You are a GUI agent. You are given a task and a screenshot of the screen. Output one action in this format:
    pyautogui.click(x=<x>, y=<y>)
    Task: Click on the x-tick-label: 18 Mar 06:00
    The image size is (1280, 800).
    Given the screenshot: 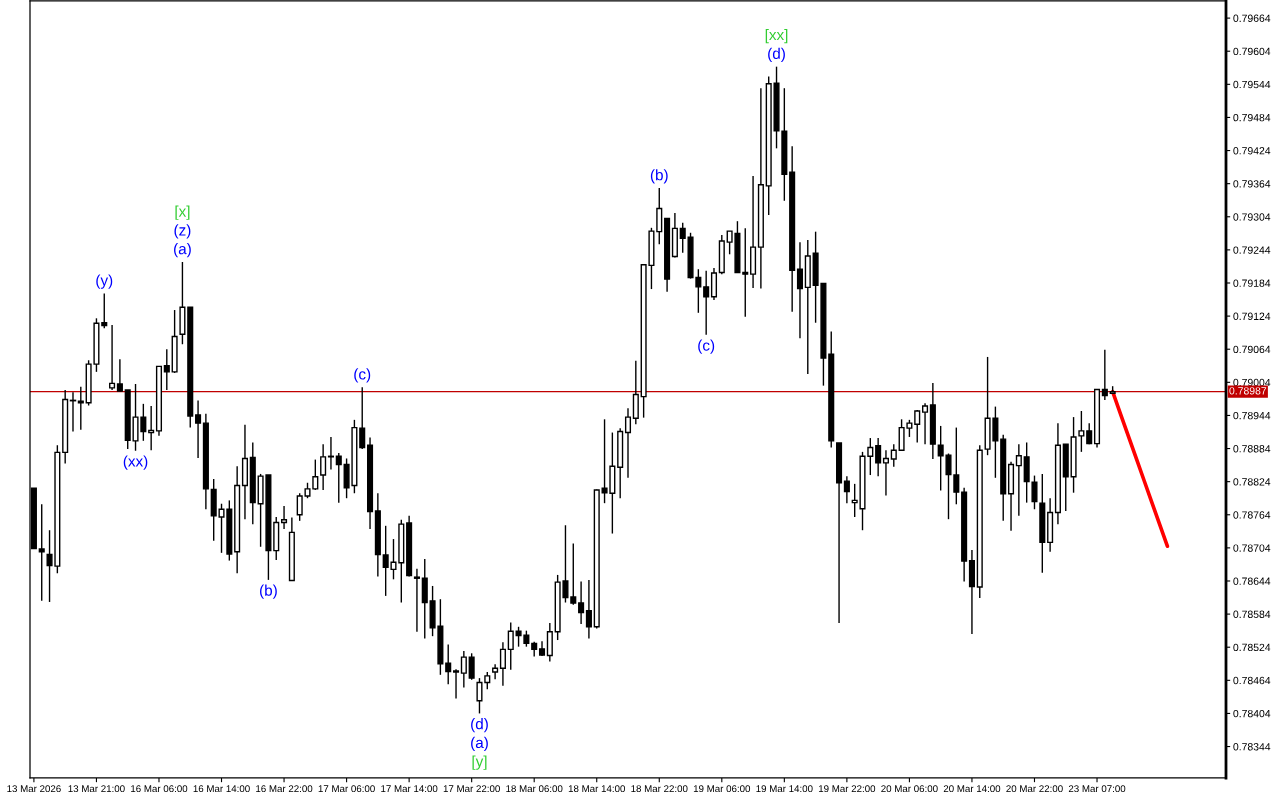 What is the action you would take?
    pyautogui.click(x=534, y=789)
    